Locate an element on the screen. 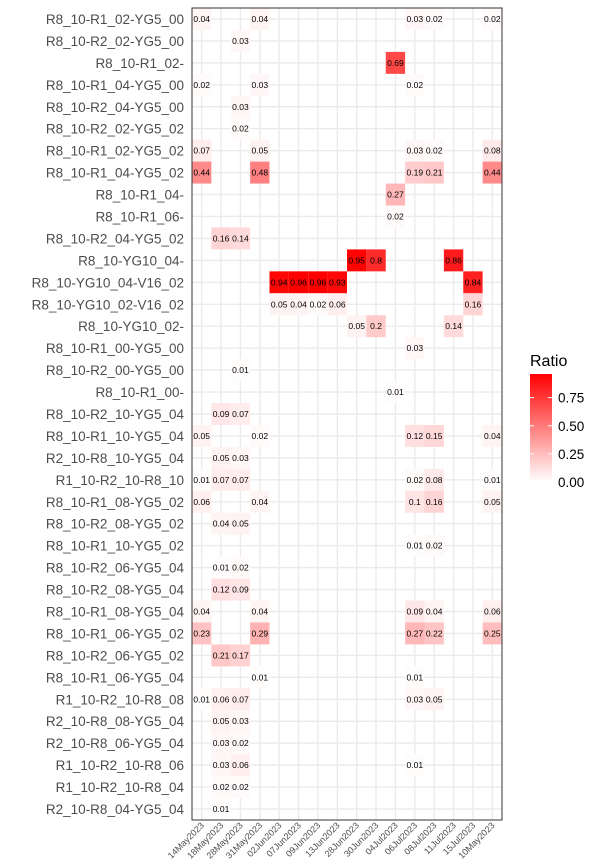 The height and width of the screenshot is (867, 596). y-tick-label: R8_10-R1_00- is located at coordinates (139, 392).